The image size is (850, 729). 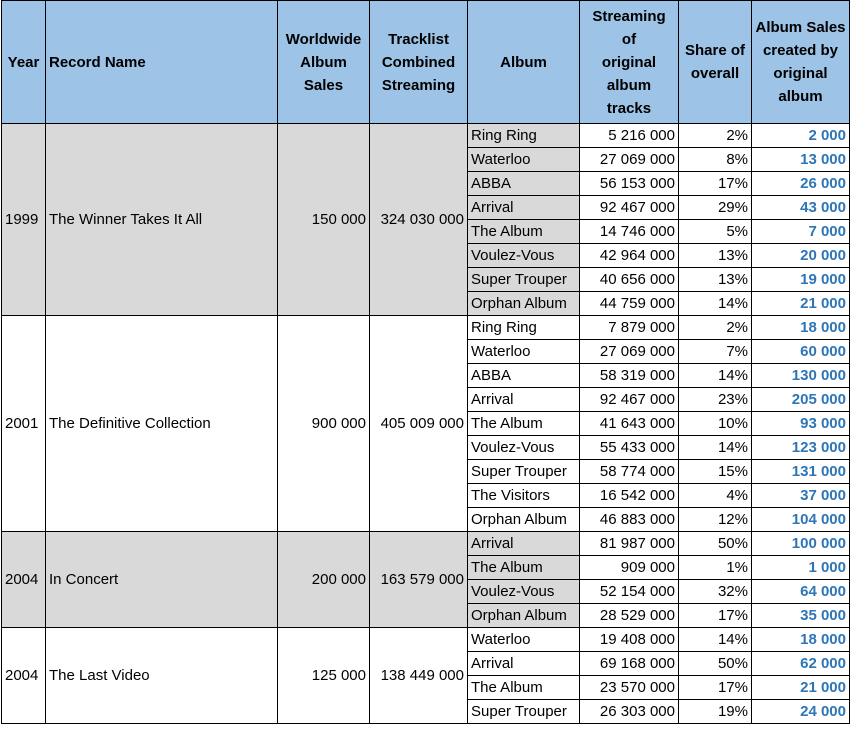 I want to click on header-line: Combined, so click(x=418, y=62).